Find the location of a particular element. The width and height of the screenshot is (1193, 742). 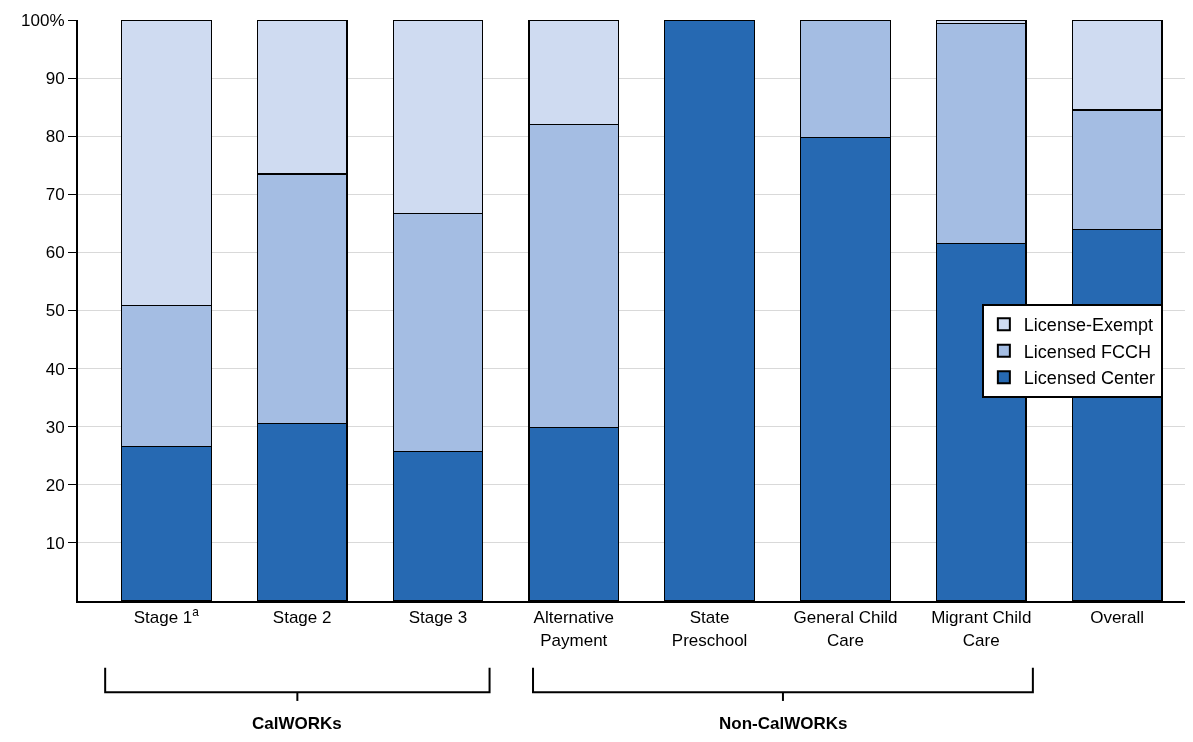

text: CalWORKs is located at coordinates (297, 723).